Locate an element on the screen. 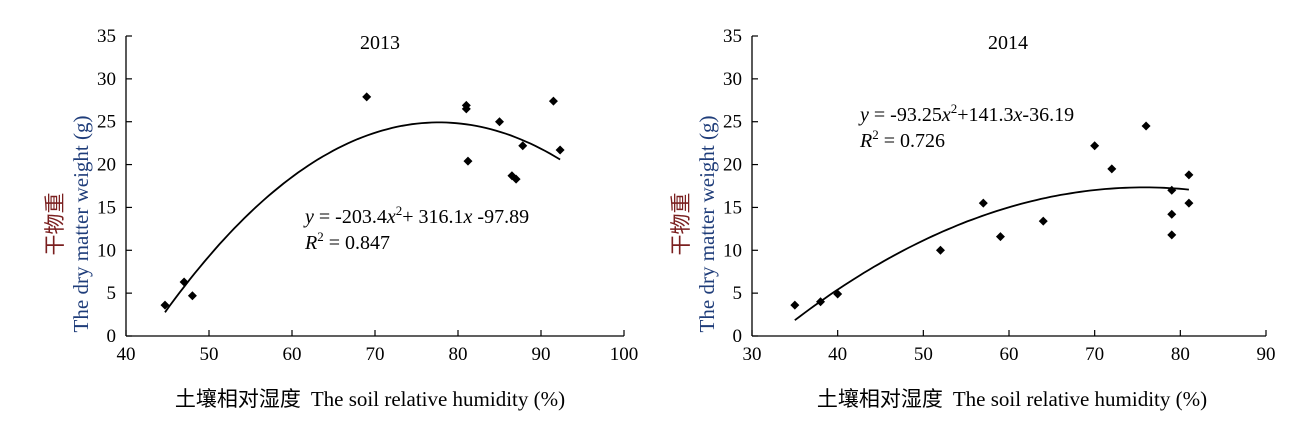  x-tick-label: 100 is located at coordinates (624, 354).